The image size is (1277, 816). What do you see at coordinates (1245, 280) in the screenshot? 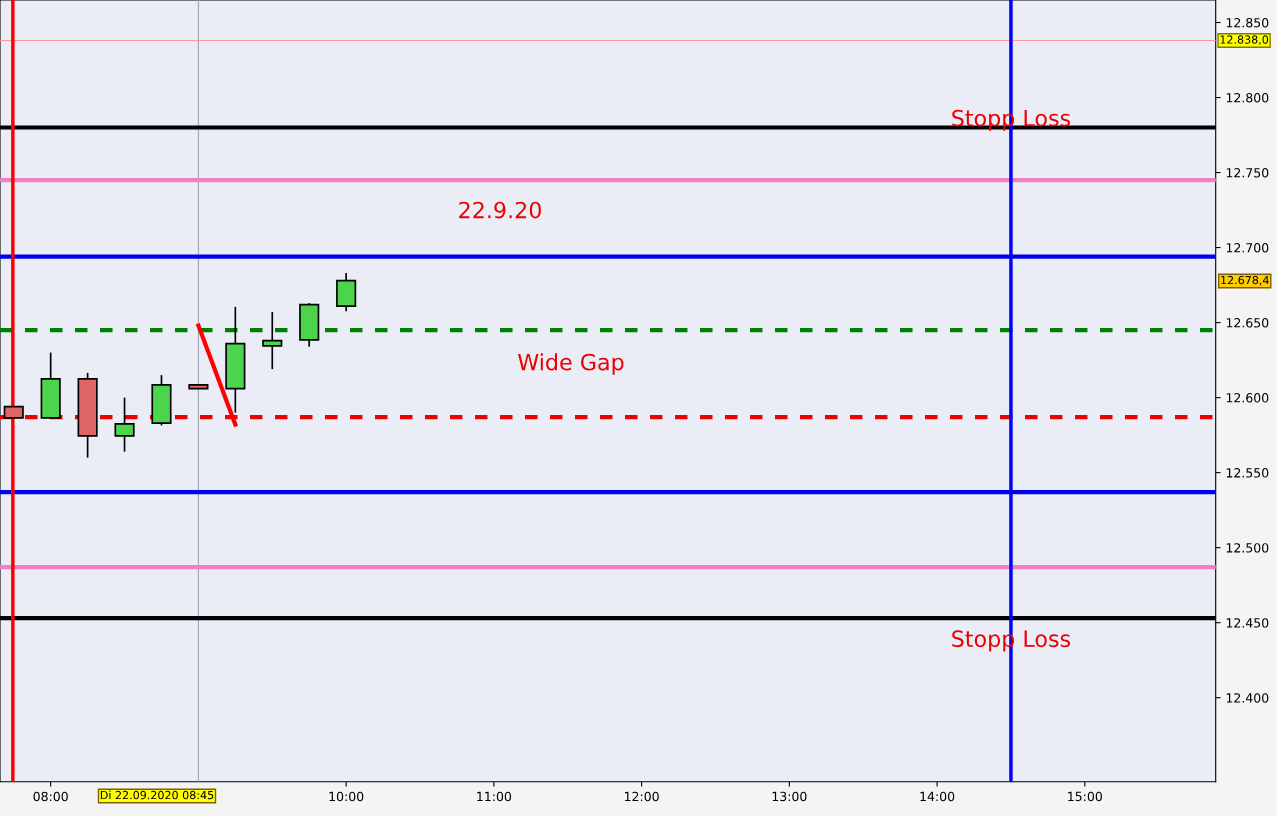
I see `text: 12.678,4` at bounding box center [1245, 280].